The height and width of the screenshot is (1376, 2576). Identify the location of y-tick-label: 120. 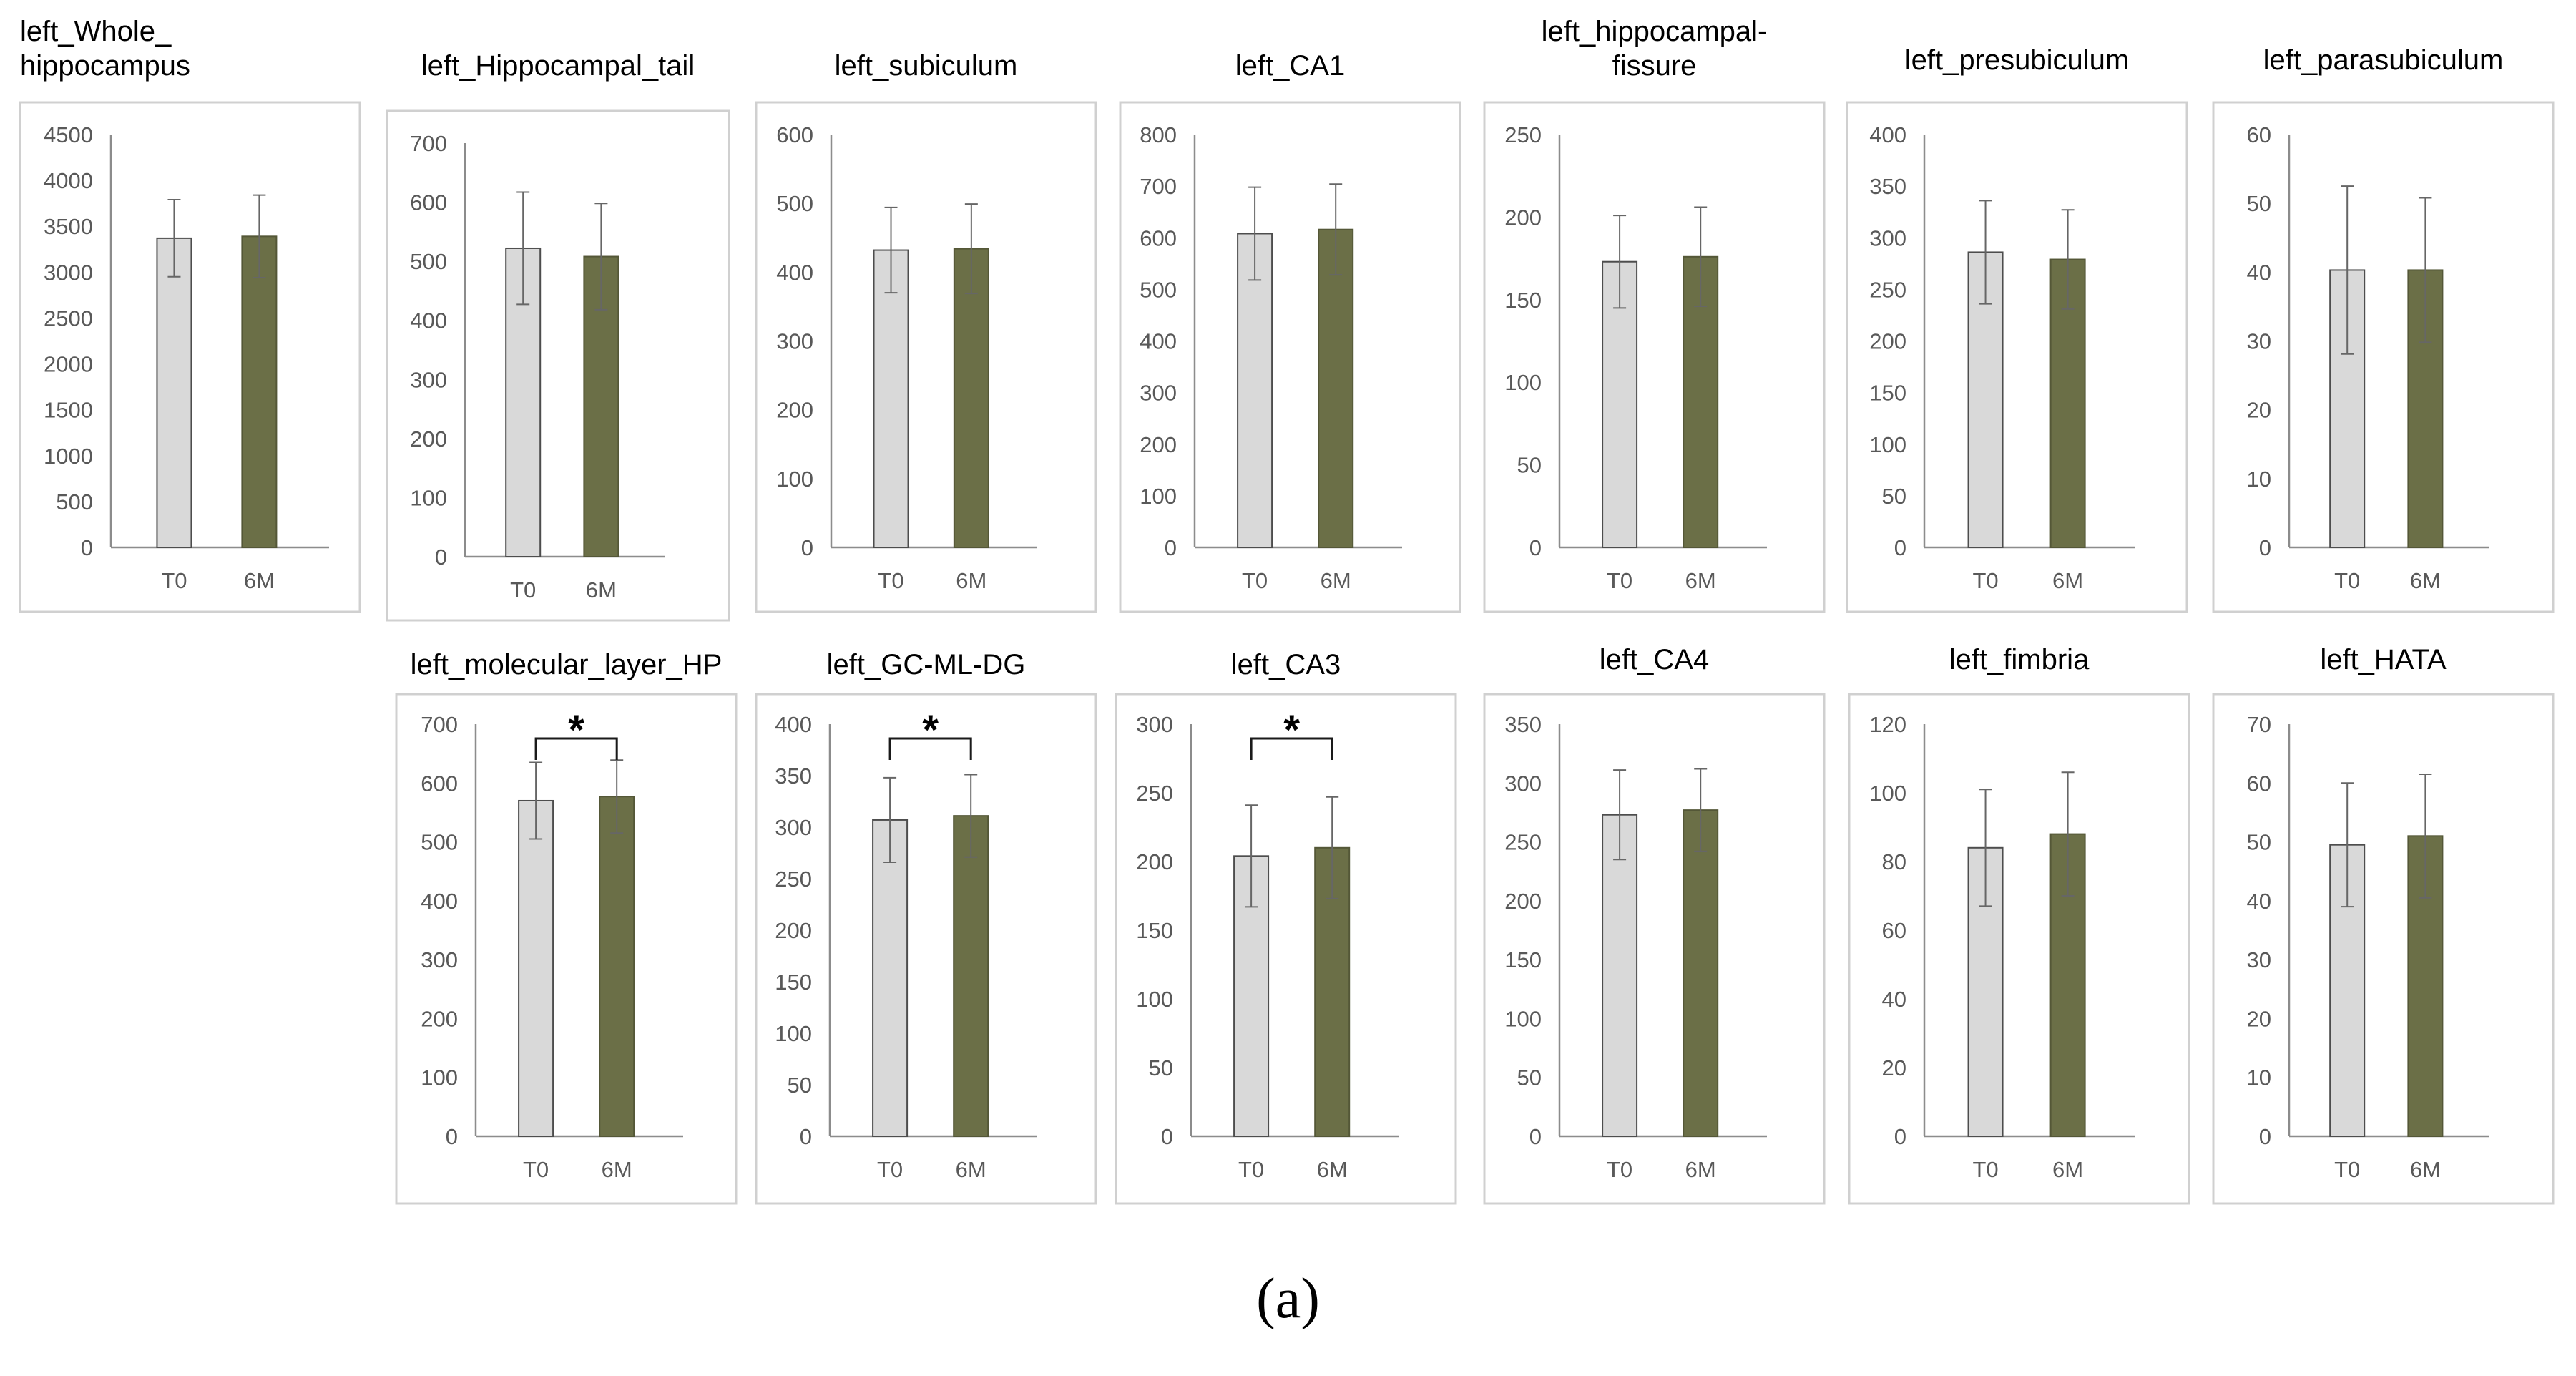
(1887, 724).